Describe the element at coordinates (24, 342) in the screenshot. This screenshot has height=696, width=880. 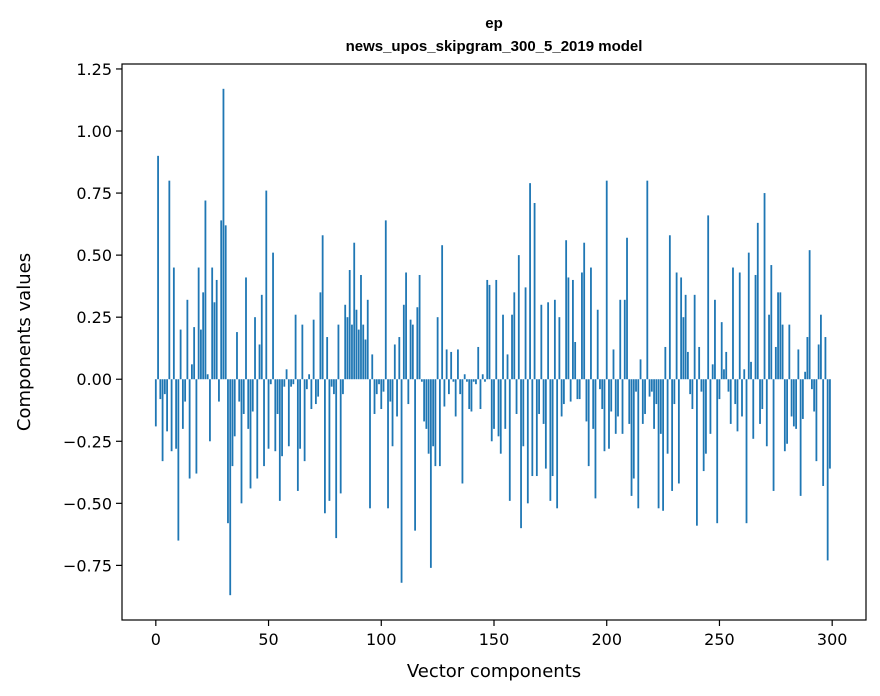
I see `y-axis-label: Components values` at that location.